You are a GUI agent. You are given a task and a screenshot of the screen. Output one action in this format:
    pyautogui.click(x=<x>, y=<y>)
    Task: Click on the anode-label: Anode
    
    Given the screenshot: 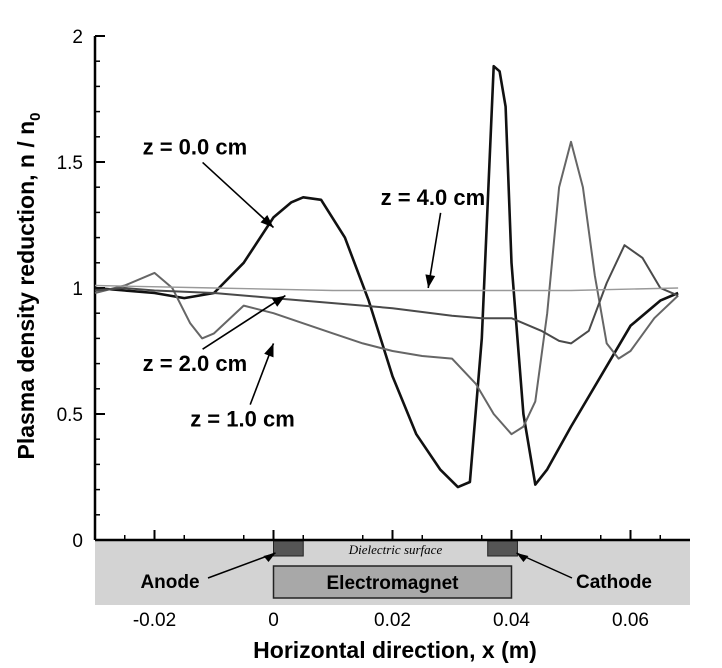 What is the action you would take?
    pyautogui.click(x=169, y=582)
    